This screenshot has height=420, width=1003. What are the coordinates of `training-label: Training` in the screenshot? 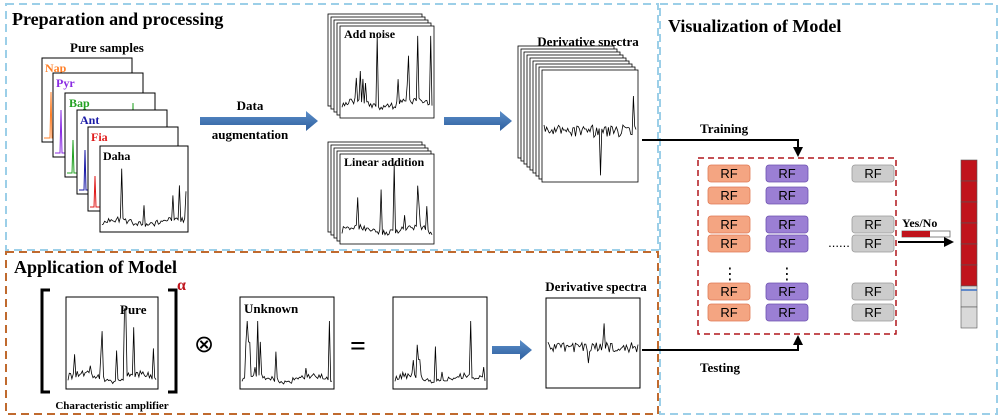 It's located at (724, 128).